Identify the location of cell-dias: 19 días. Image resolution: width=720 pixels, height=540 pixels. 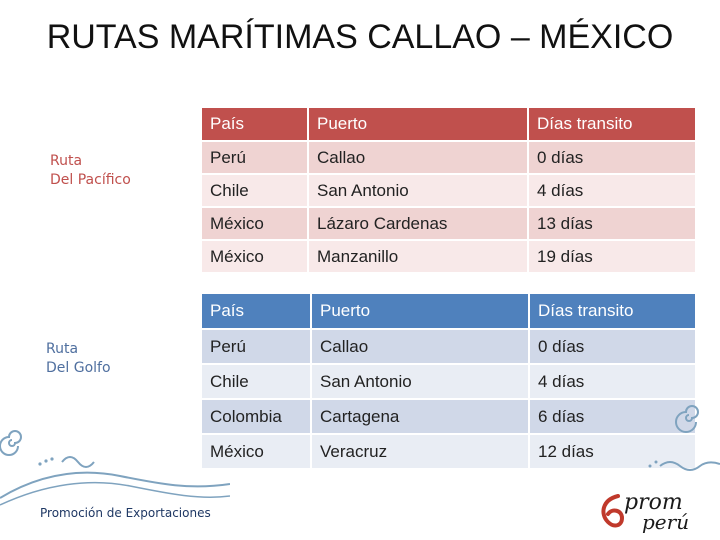
(612, 256).